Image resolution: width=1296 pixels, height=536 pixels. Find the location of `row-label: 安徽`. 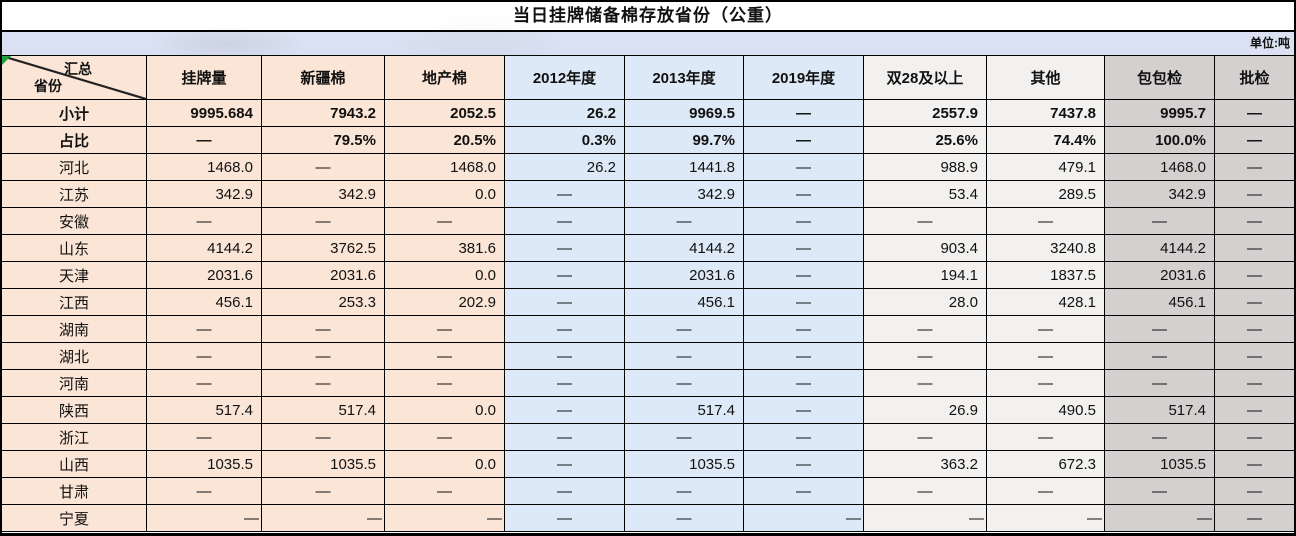

row-label: 安徽 is located at coordinates (74, 221).